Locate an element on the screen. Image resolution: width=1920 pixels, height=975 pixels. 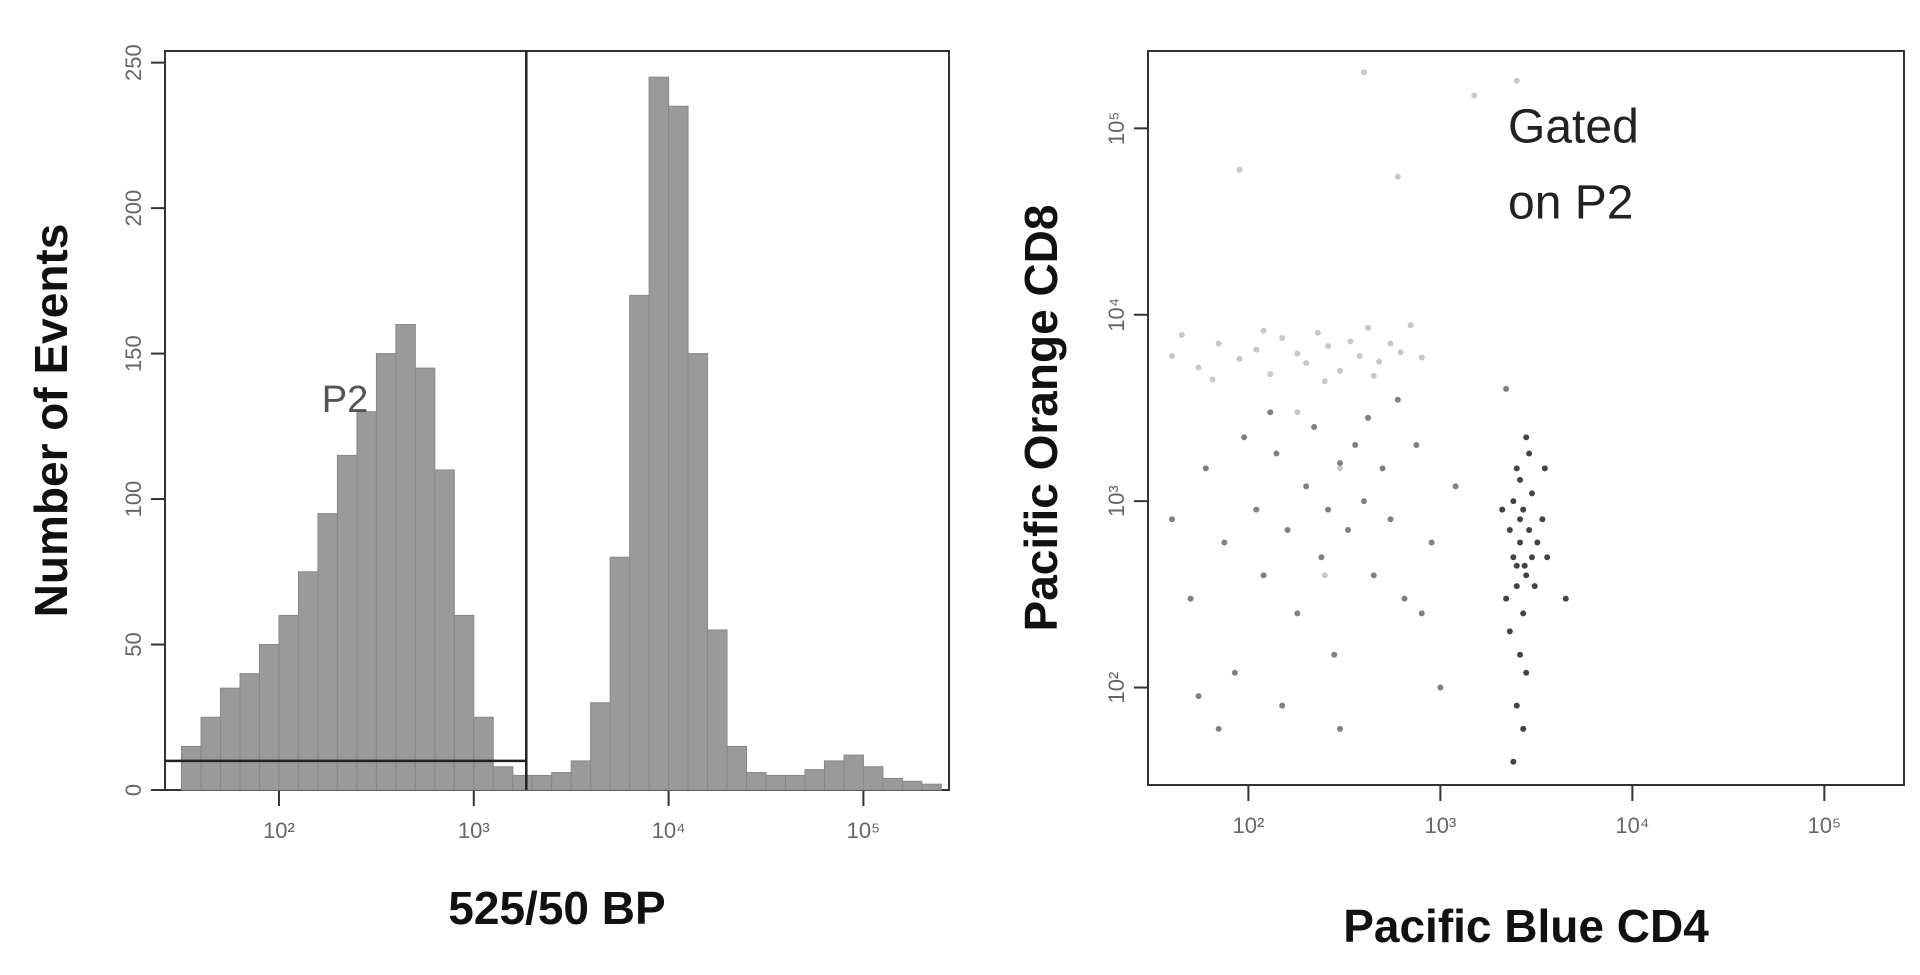
y-tick-label: 10³ is located at coordinates (1116, 501).